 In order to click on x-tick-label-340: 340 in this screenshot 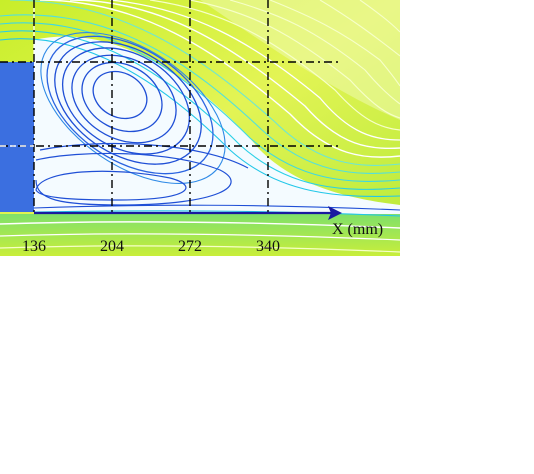, I will do `click(268, 246)`.